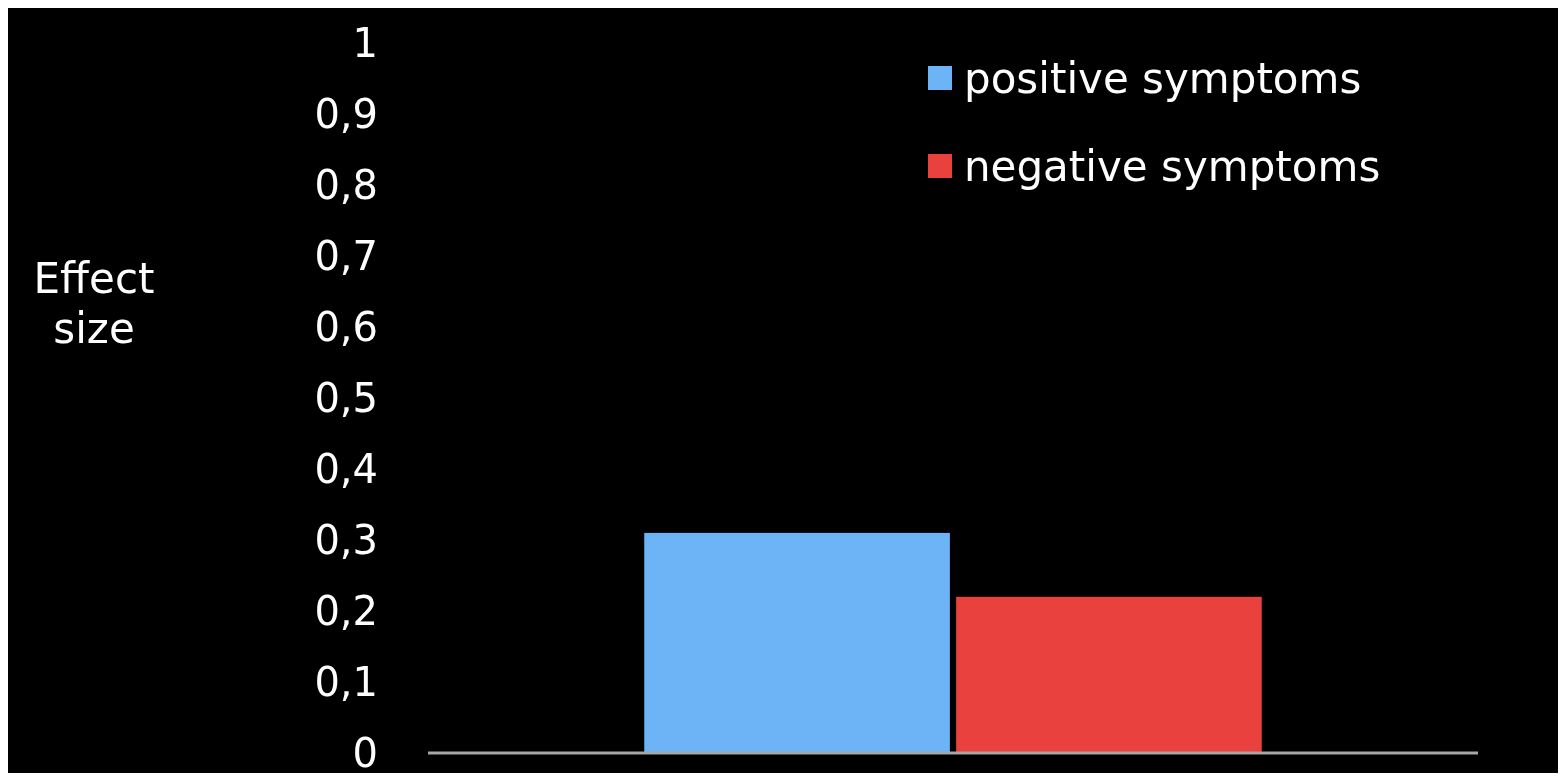 The width and height of the screenshot is (1568, 779). Describe the element at coordinates (346, 256) in the screenshot. I see `y-tick-label: 0,7` at that location.